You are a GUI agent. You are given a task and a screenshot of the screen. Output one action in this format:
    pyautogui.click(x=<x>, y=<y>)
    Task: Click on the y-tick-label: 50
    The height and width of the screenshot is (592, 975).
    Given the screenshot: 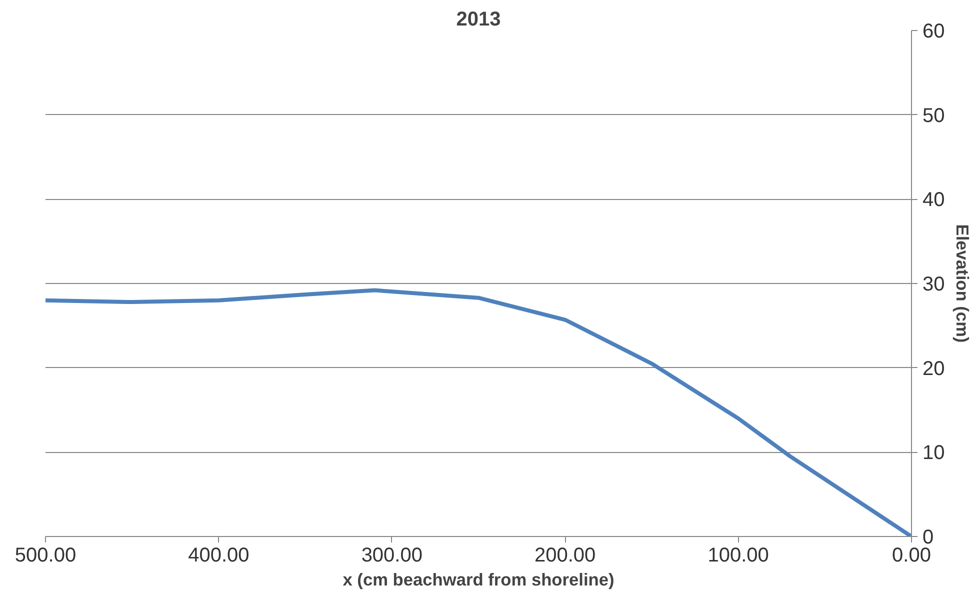 What is the action you would take?
    pyautogui.click(x=933, y=115)
    